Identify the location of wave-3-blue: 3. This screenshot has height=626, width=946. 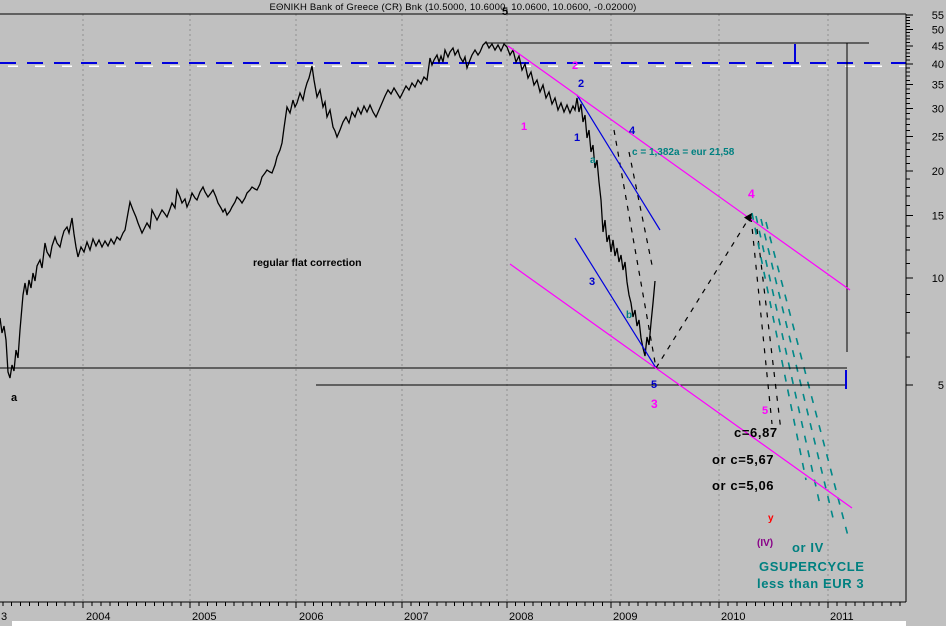
(592, 282).